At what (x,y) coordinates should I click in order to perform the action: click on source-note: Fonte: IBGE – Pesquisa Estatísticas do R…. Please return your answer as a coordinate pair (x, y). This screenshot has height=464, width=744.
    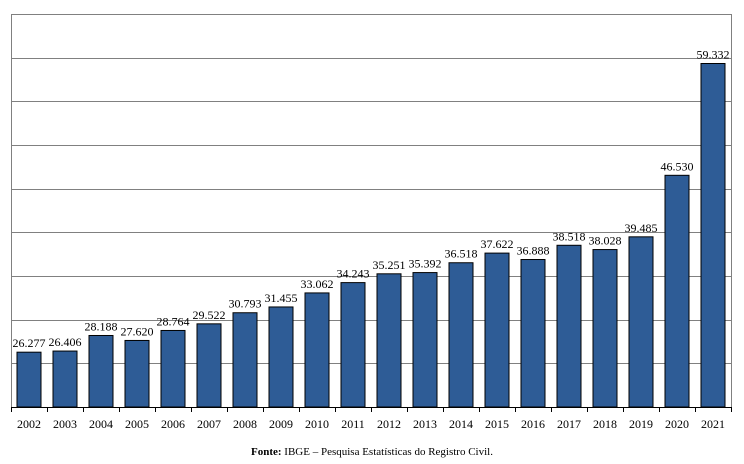
    Looking at the image, I should click on (372, 452).